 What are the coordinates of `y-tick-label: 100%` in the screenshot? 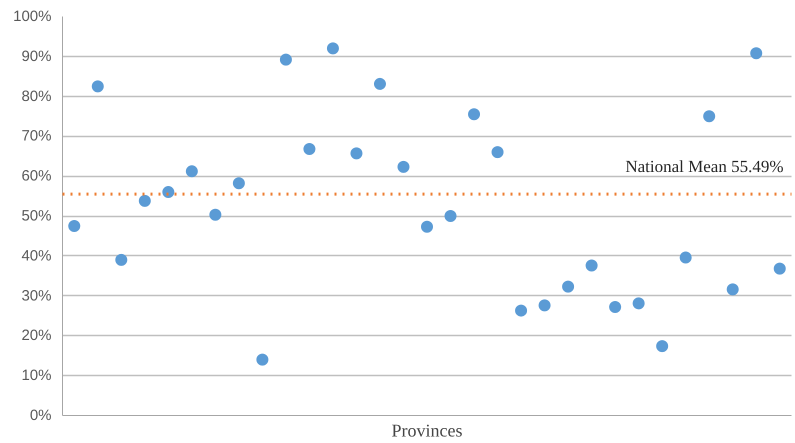 It's located at (32, 16).